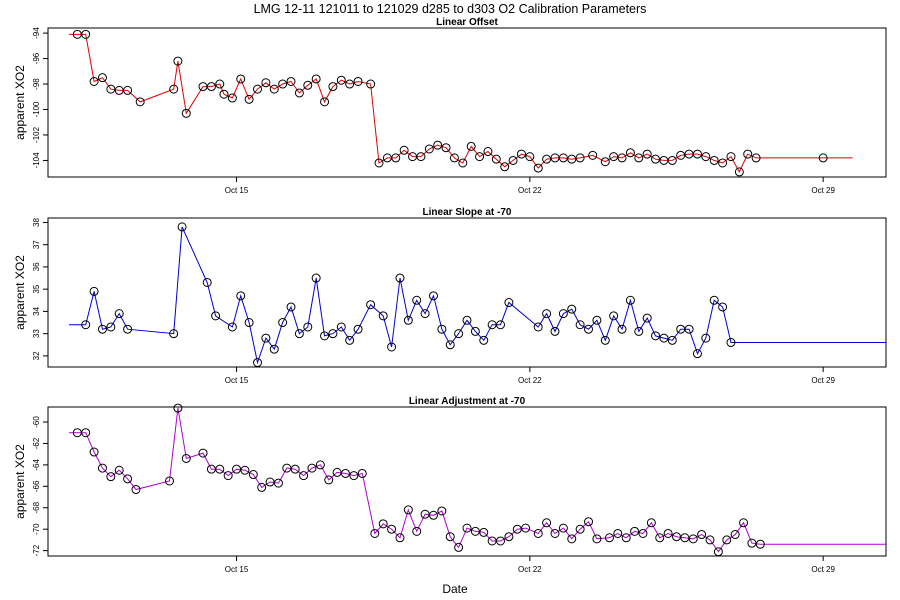 The width and height of the screenshot is (900, 600). Describe the element at coordinates (823, 380) in the screenshot. I see `x-tick-label: Oct 29` at that location.